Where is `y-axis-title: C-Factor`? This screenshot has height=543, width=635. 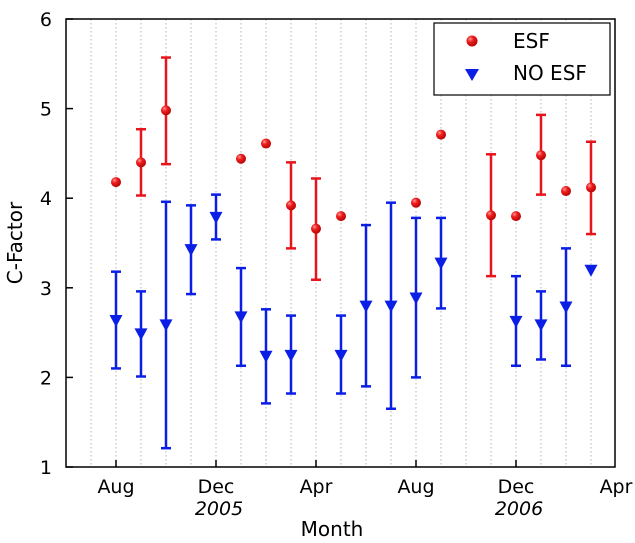
y-axis-title: C-Factor is located at coordinates (15, 242).